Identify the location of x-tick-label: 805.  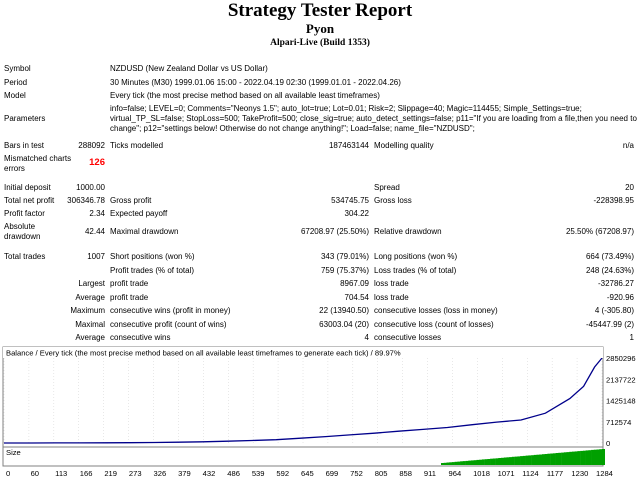
(381, 473).